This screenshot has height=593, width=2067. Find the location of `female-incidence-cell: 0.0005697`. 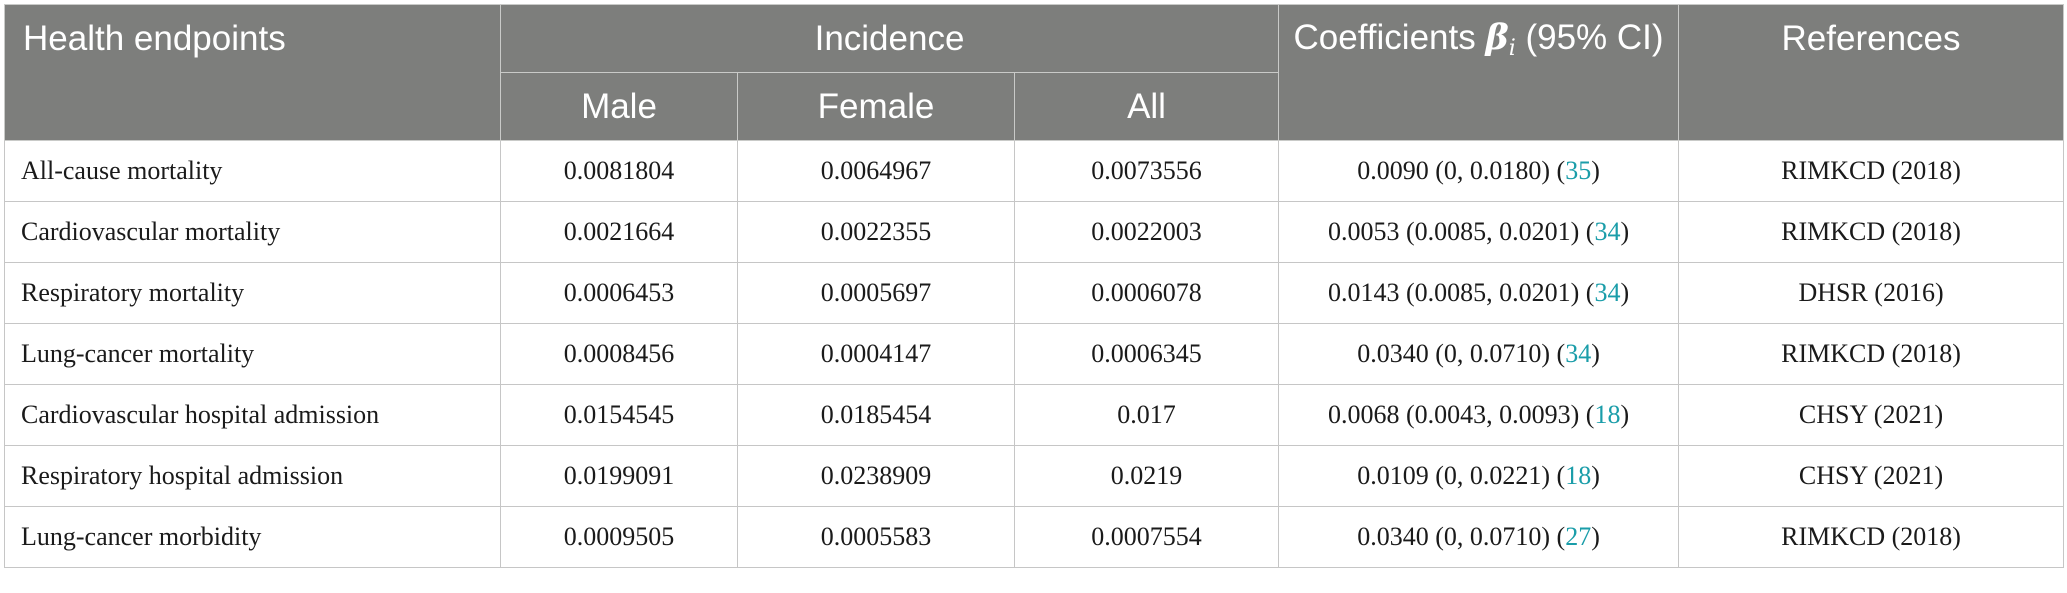

female-incidence-cell: 0.0005697 is located at coordinates (876, 293).